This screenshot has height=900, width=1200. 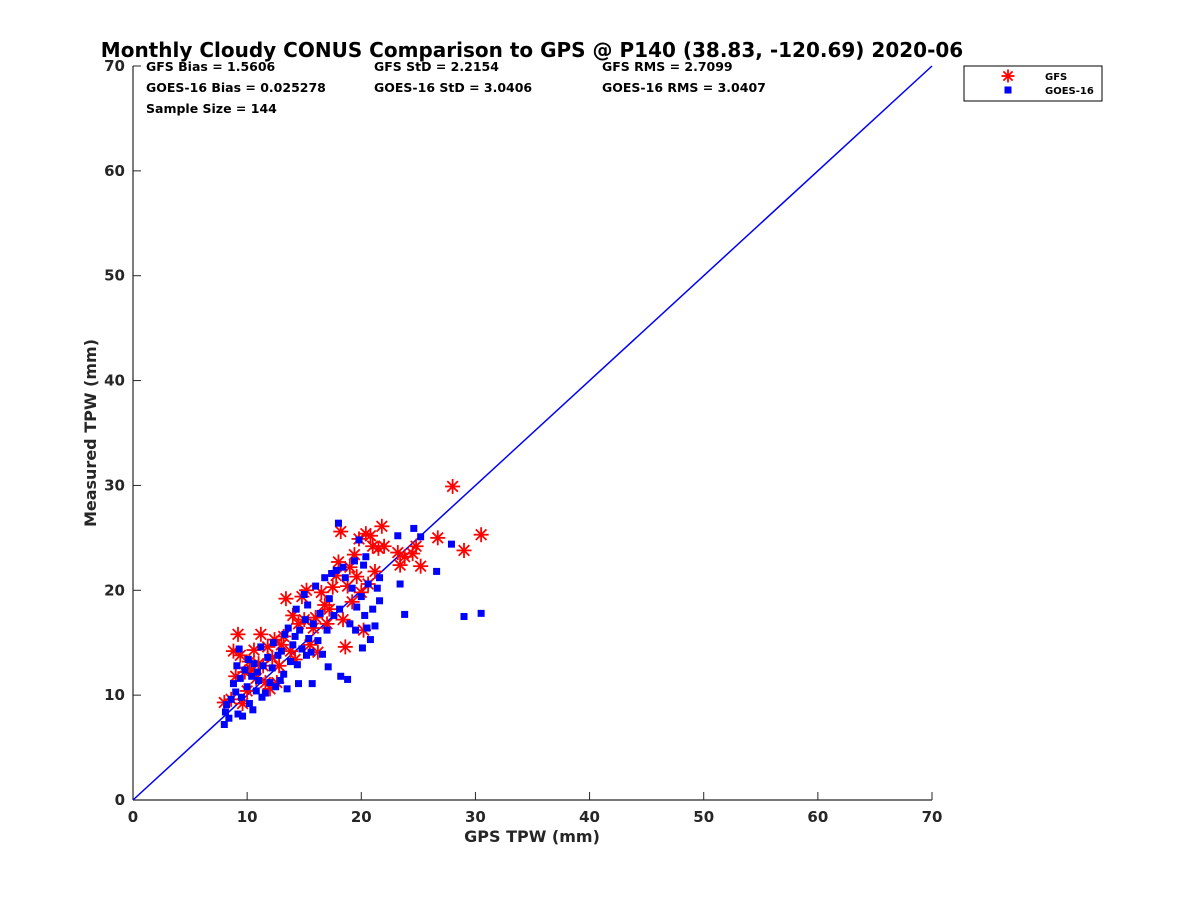 I want to click on y-tick-label: 20, so click(x=114, y=590).